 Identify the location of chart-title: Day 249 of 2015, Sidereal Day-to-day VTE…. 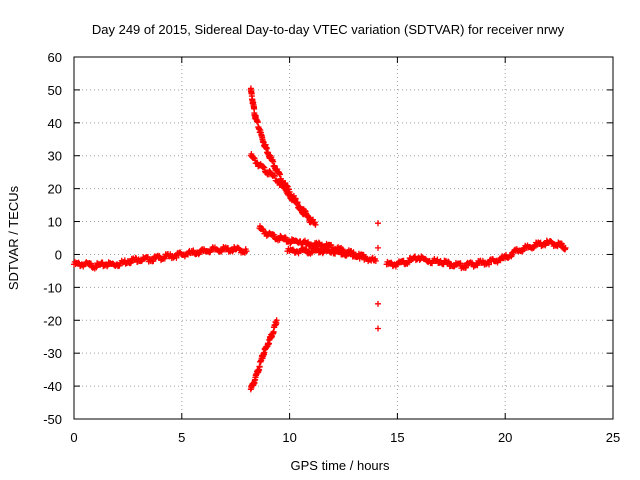
(328, 29).